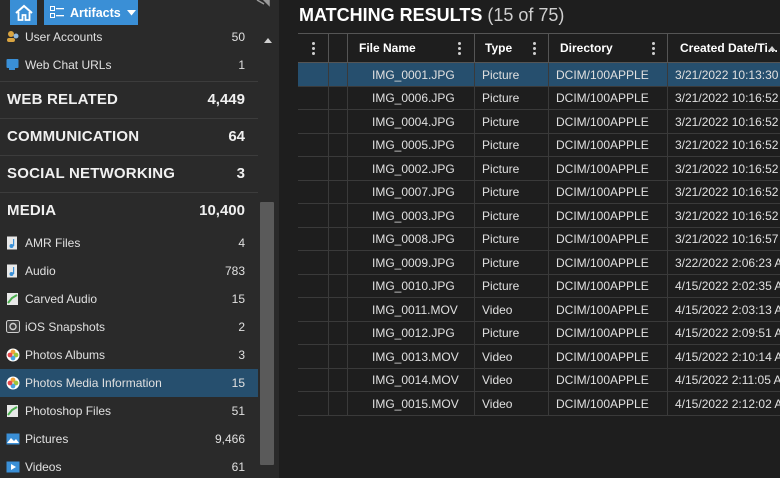  What do you see at coordinates (13, 383) in the screenshot?
I see `photos-icon` at bounding box center [13, 383].